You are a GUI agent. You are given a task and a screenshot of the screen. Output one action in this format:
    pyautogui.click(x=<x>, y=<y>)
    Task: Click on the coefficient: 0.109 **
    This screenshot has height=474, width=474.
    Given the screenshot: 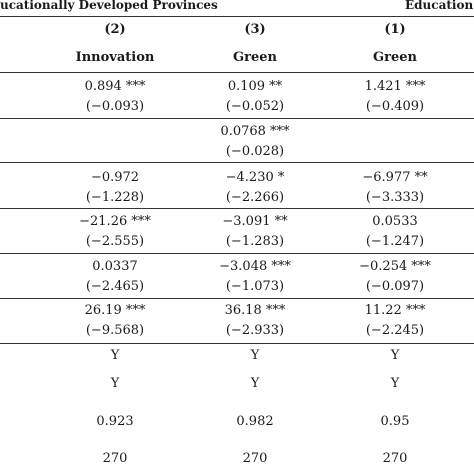 What is the action you would take?
    pyautogui.click(x=255, y=86)
    